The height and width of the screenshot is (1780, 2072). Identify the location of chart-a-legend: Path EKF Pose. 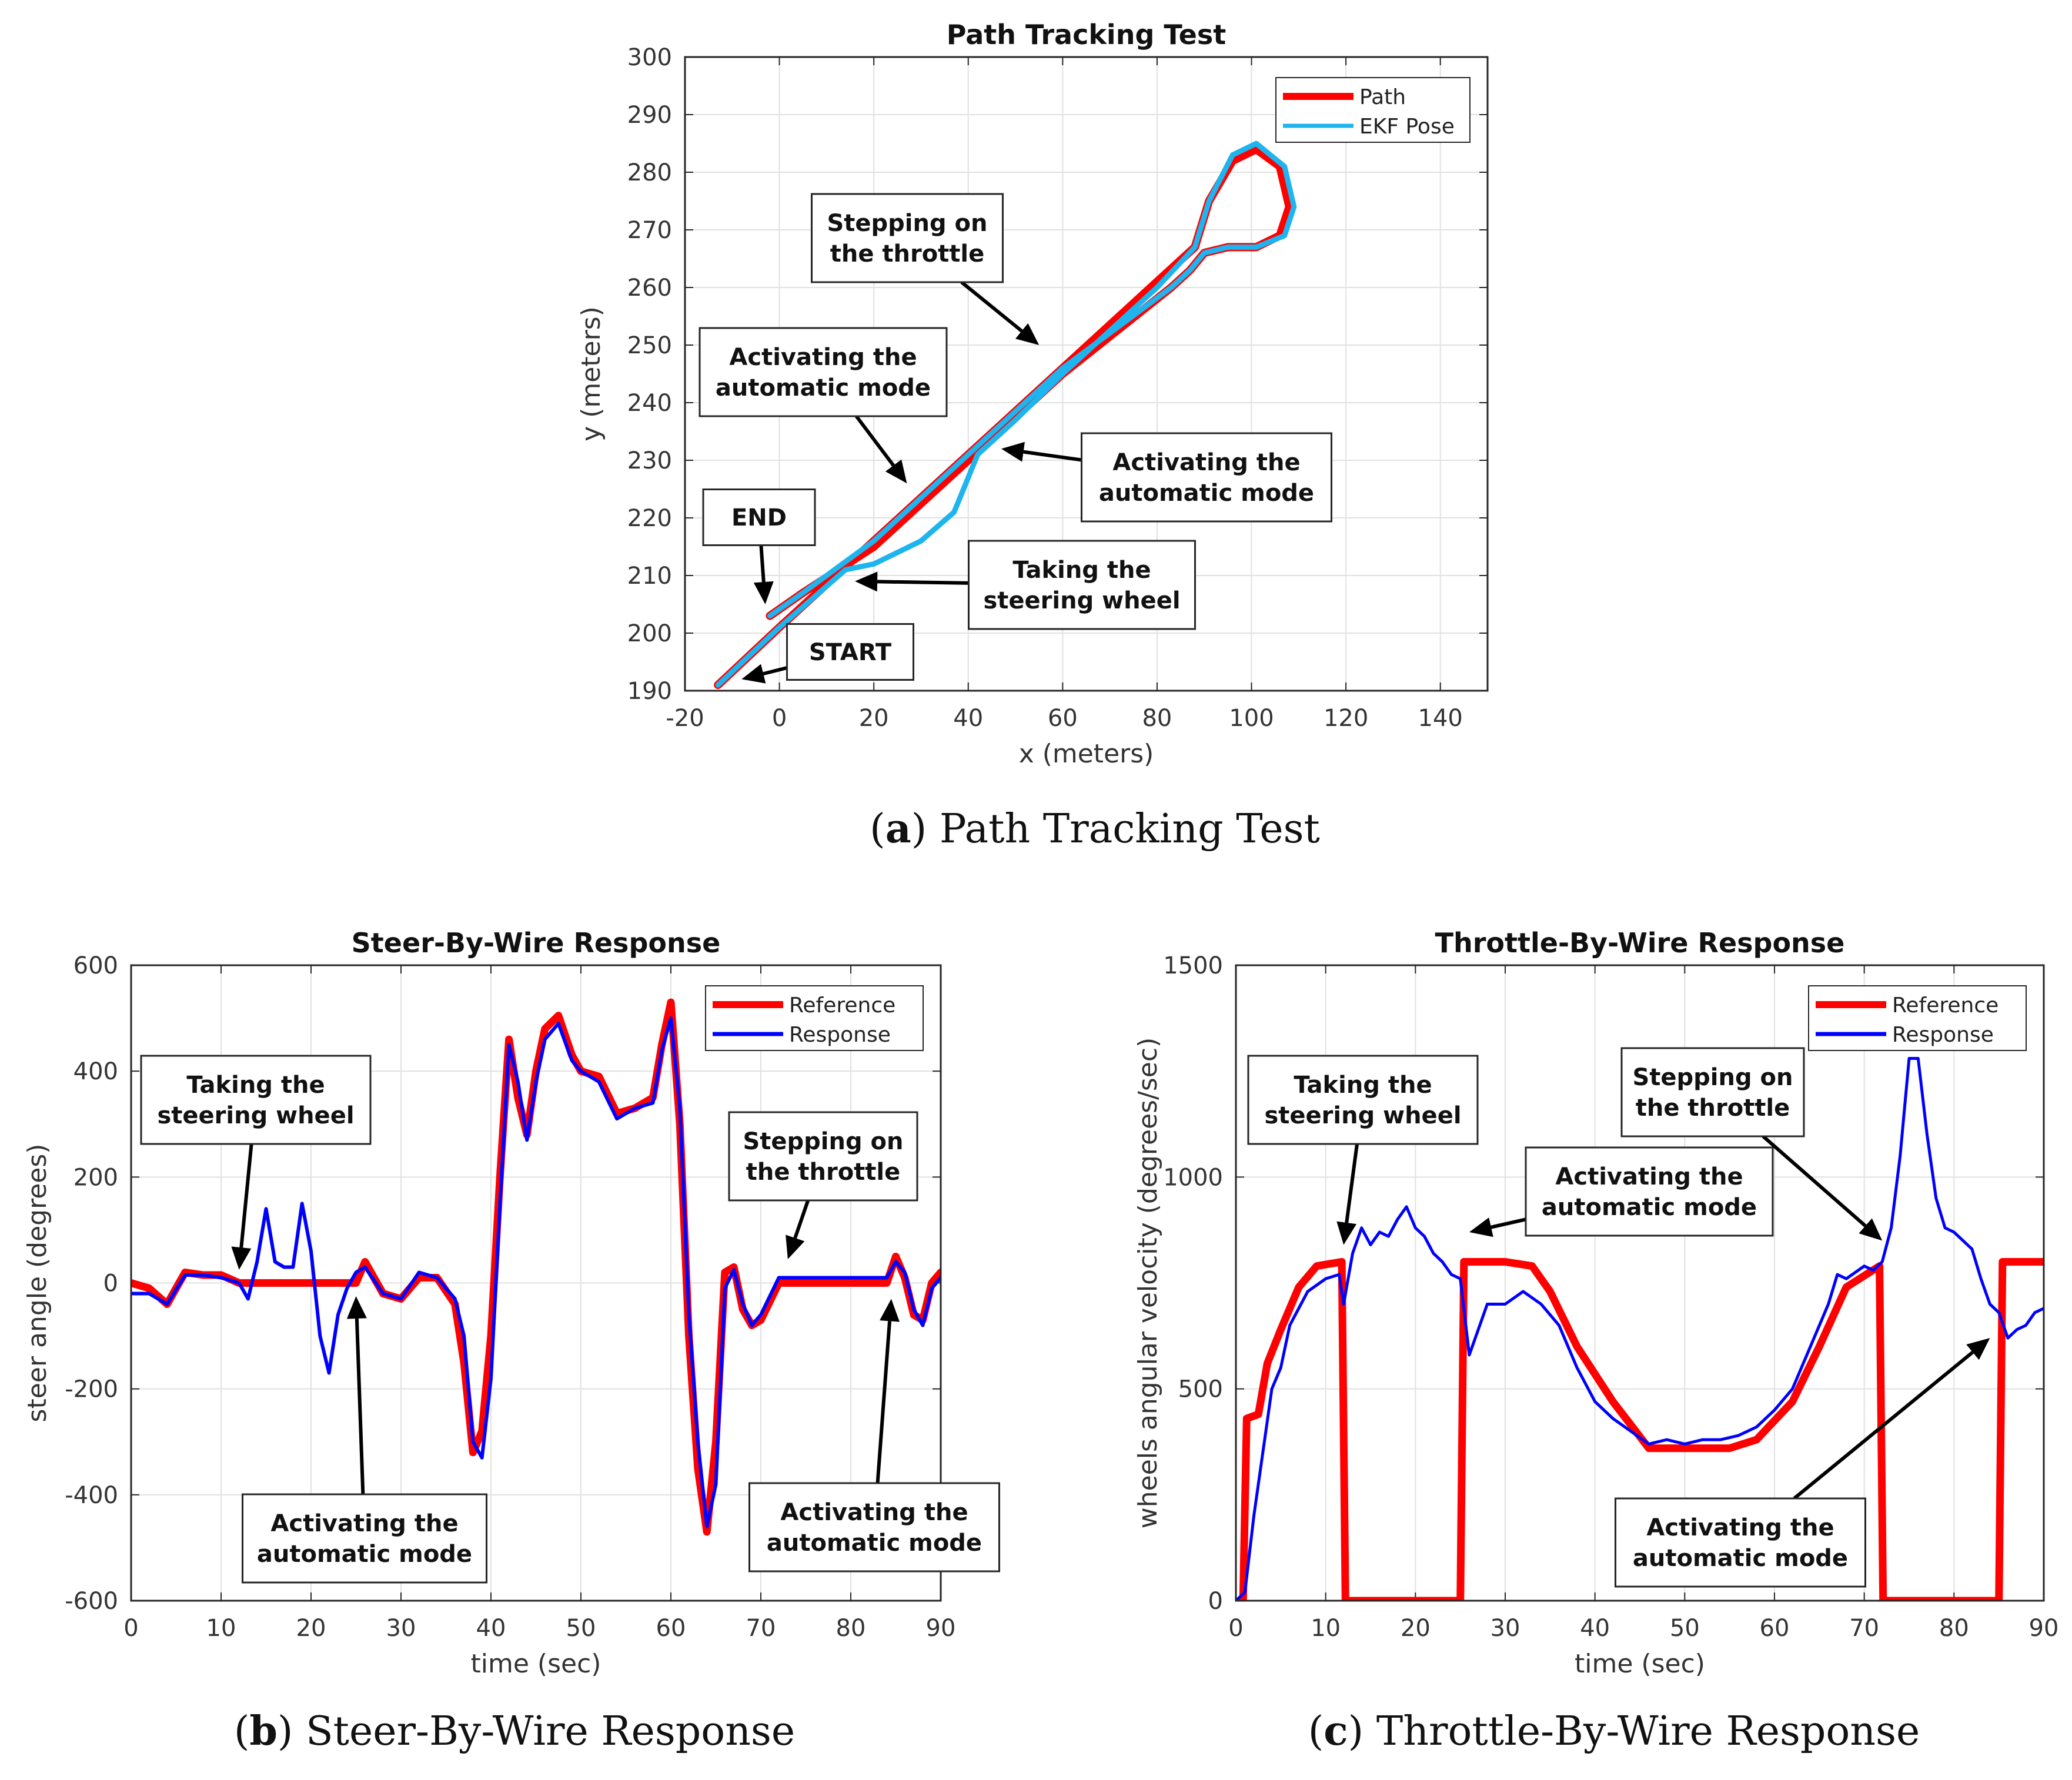
(1373, 110).